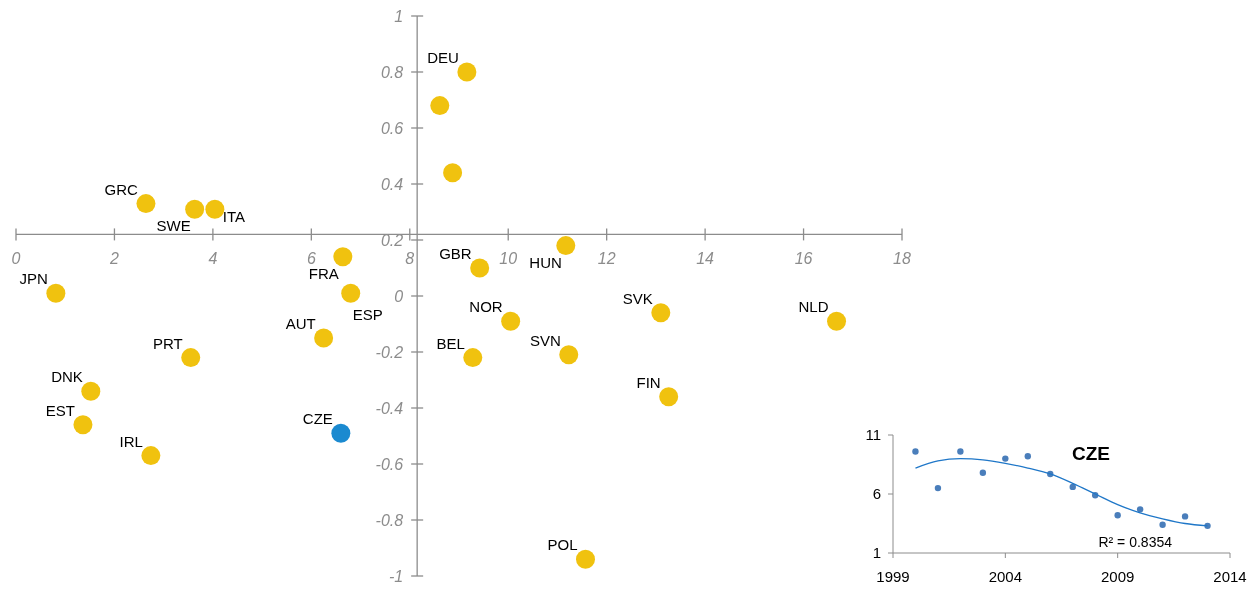 Image resolution: width=1250 pixels, height=593 pixels. I want to click on annotation: IRL, so click(131, 441).